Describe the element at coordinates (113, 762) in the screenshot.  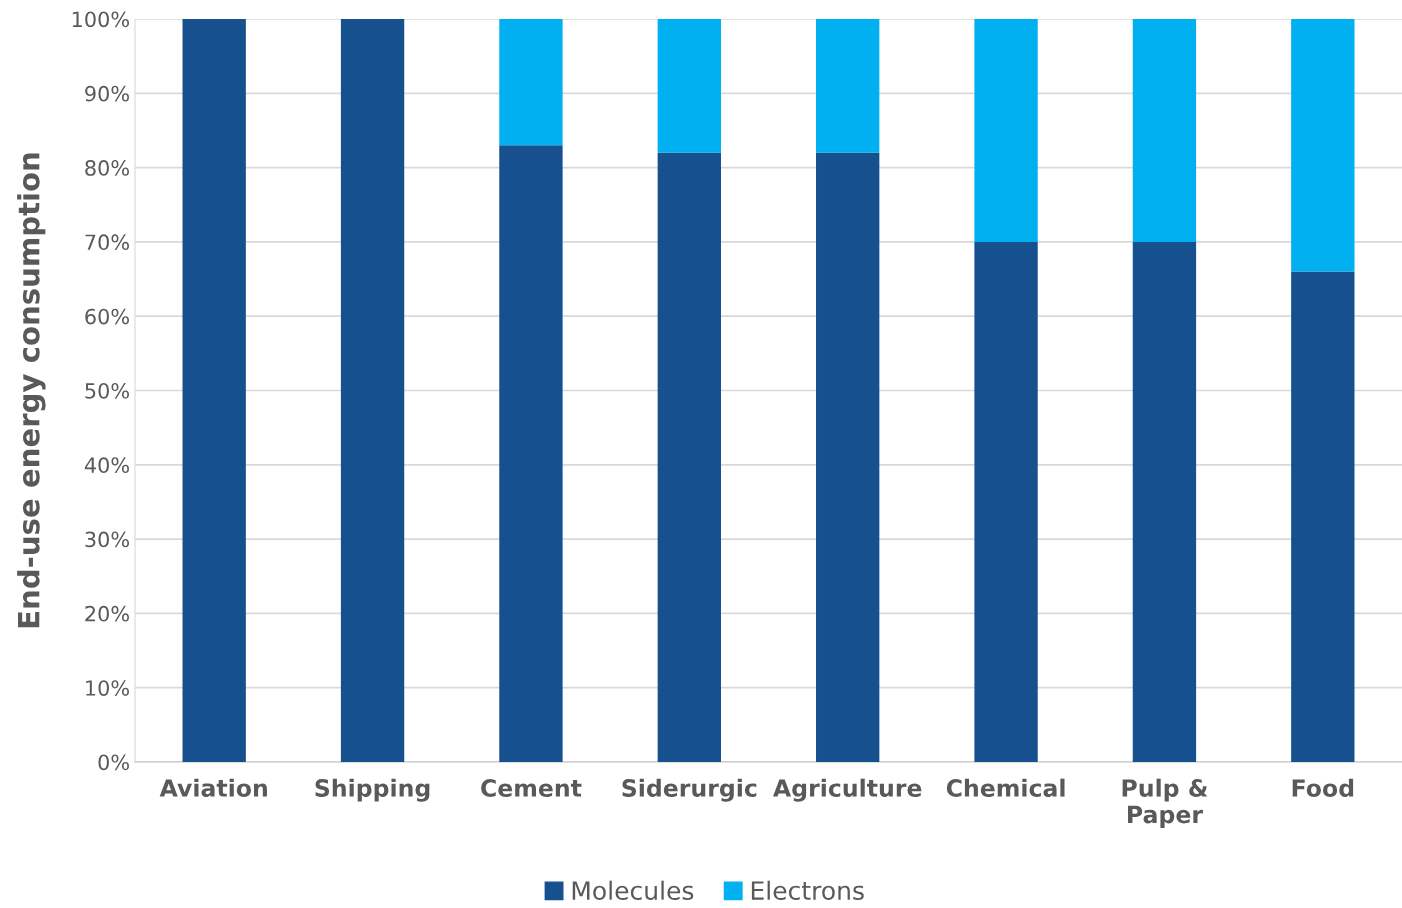
I see `y-tick-label: 0%` at that location.